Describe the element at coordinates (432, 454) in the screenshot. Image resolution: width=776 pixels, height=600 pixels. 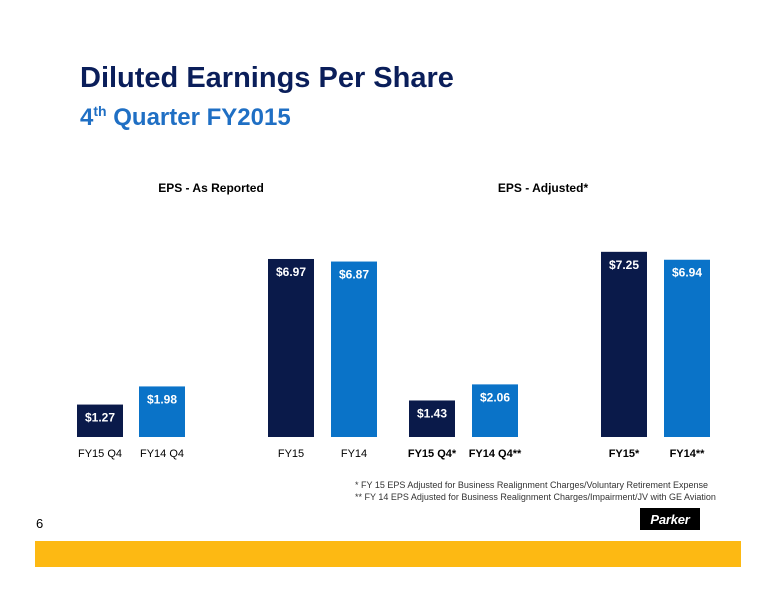
I see `category-label: FY15 Q4*` at that location.